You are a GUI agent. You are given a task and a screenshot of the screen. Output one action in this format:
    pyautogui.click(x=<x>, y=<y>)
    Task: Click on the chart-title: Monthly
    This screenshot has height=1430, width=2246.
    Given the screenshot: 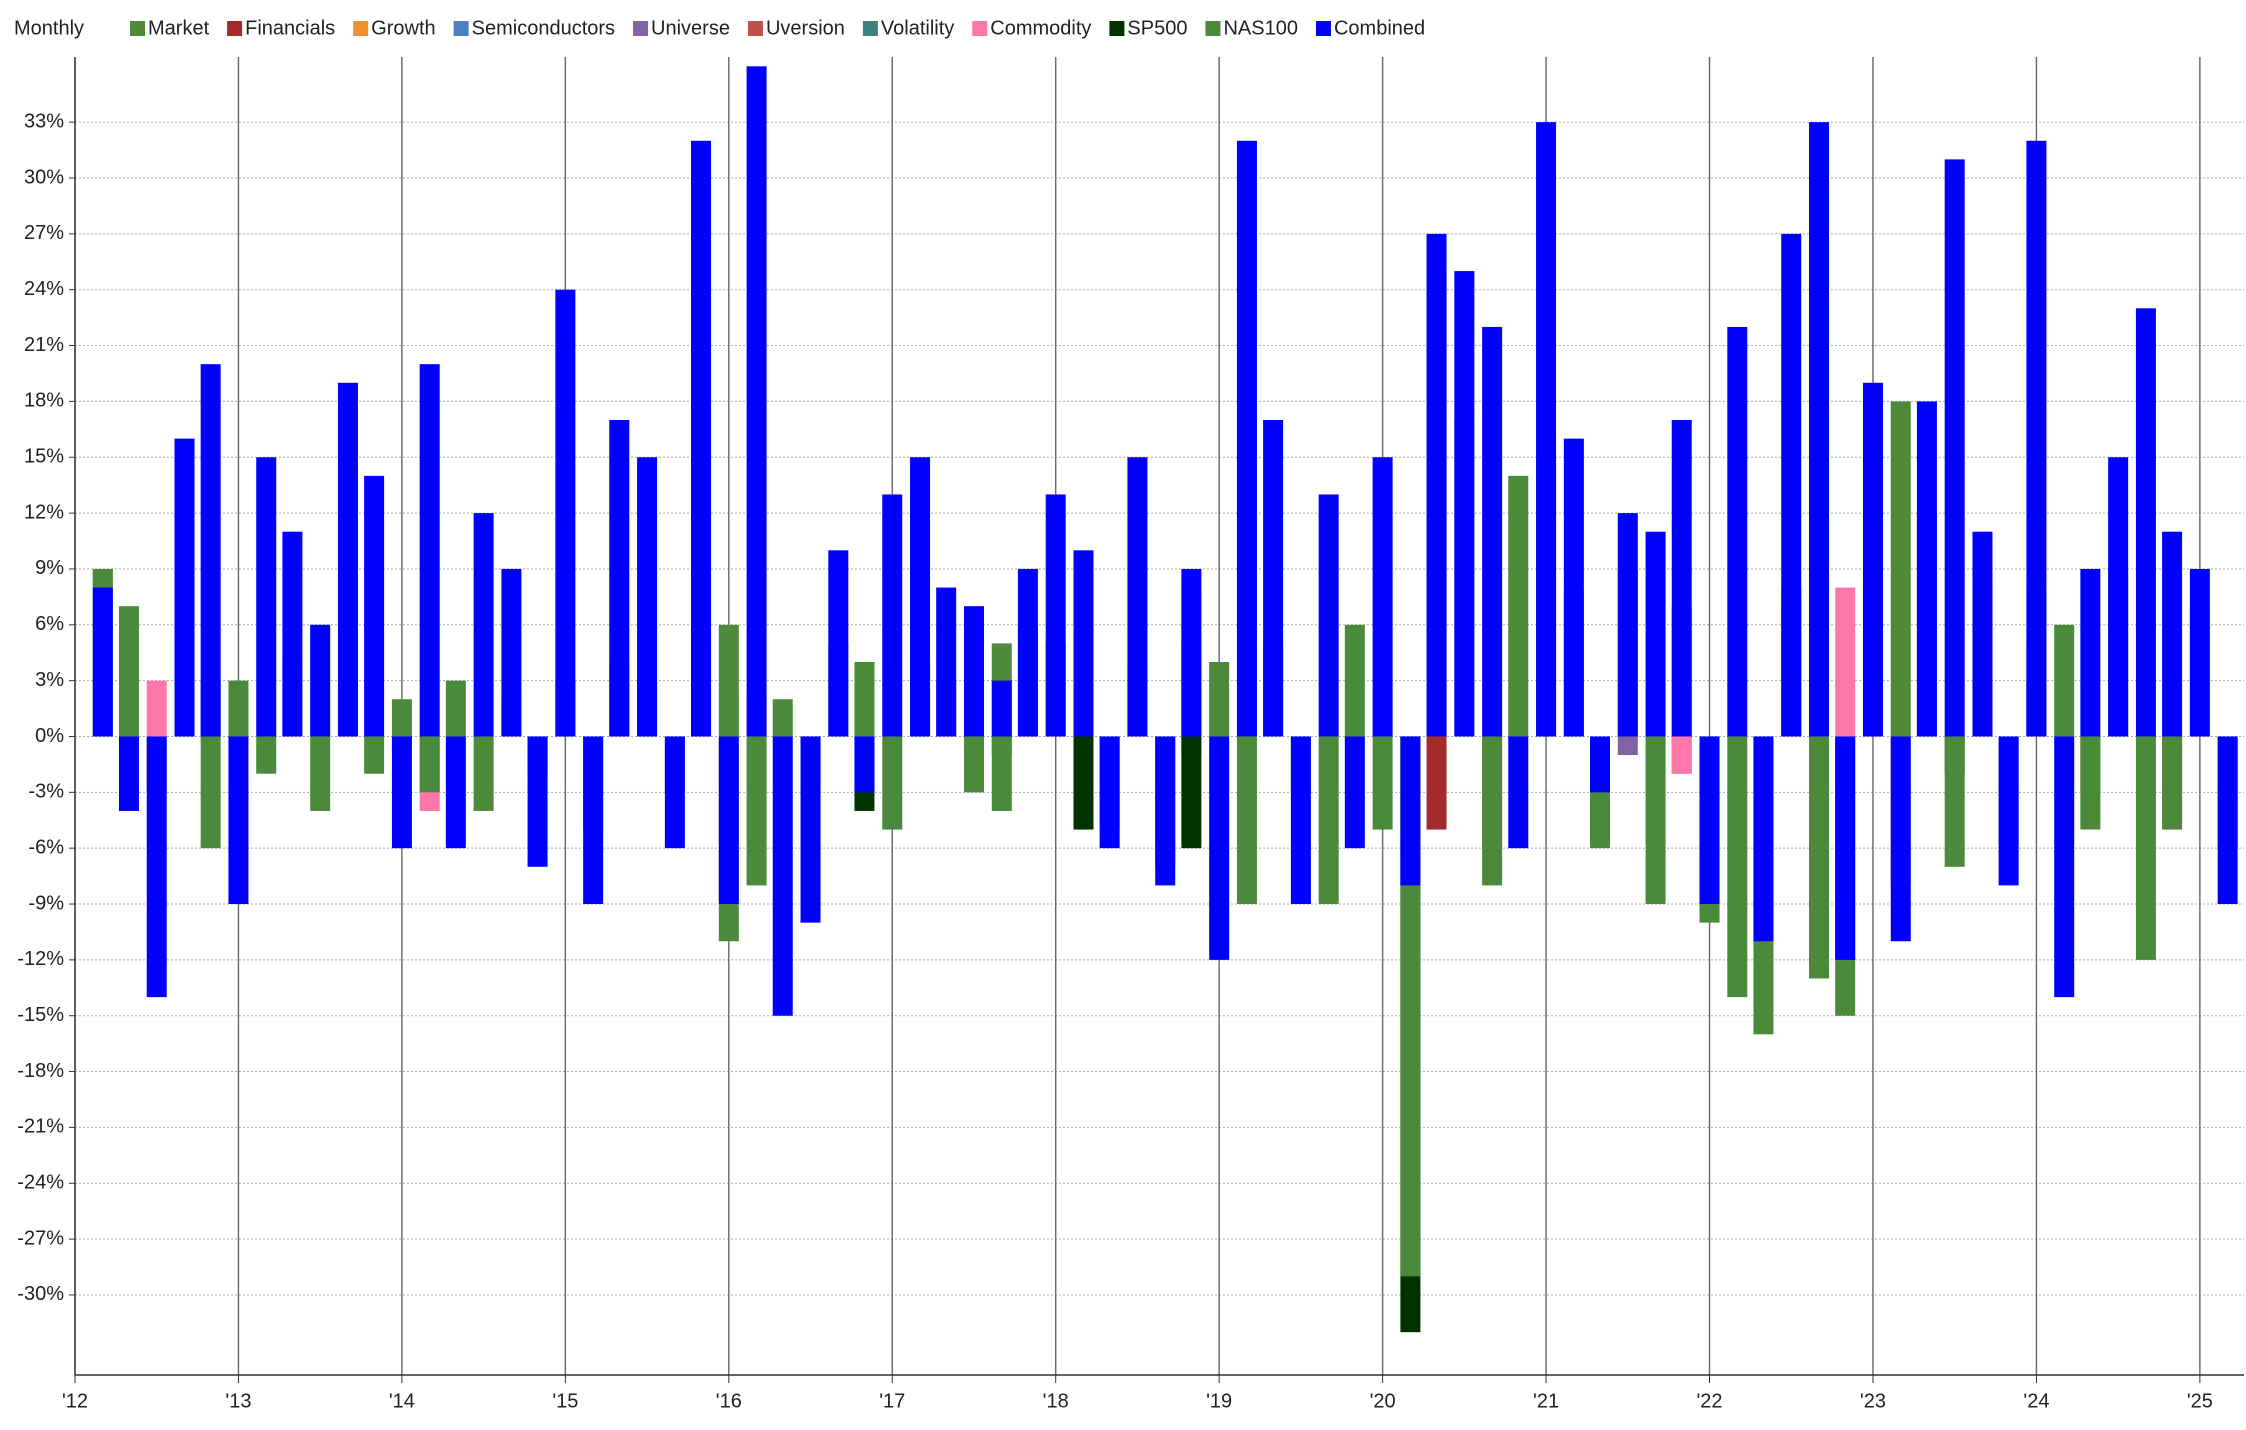 What is the action you would take?
    pyautogui.click(x=49, y=28)
    